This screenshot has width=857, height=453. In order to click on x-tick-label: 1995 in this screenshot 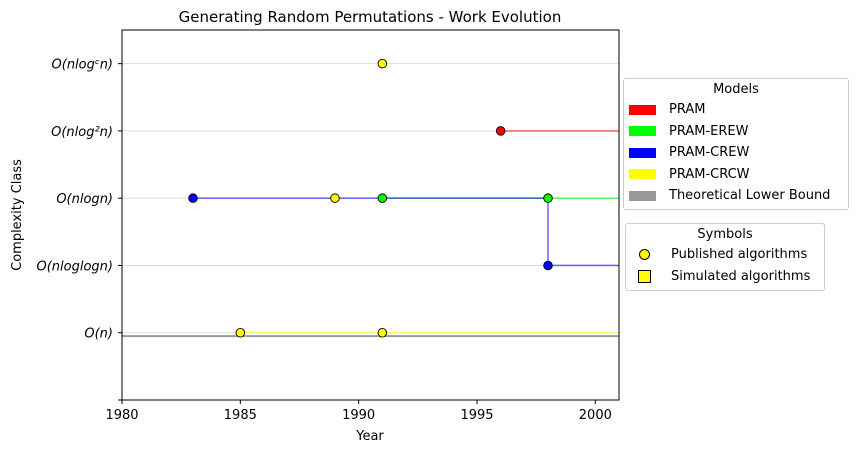, I will do `click(476, 415)`.